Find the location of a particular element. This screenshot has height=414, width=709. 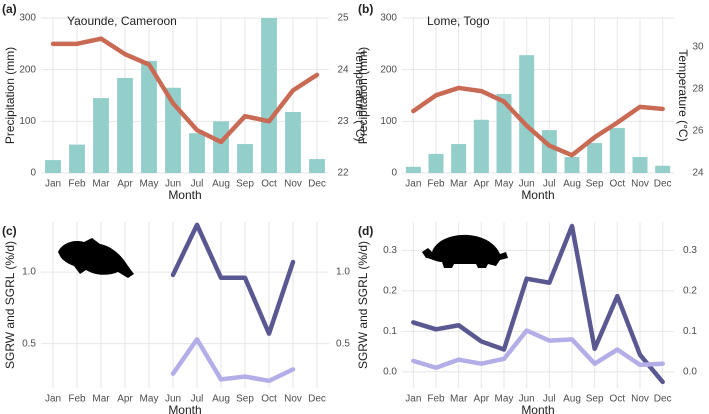

y2-tick-label: 0.2 is located at coordinates (690, 290).